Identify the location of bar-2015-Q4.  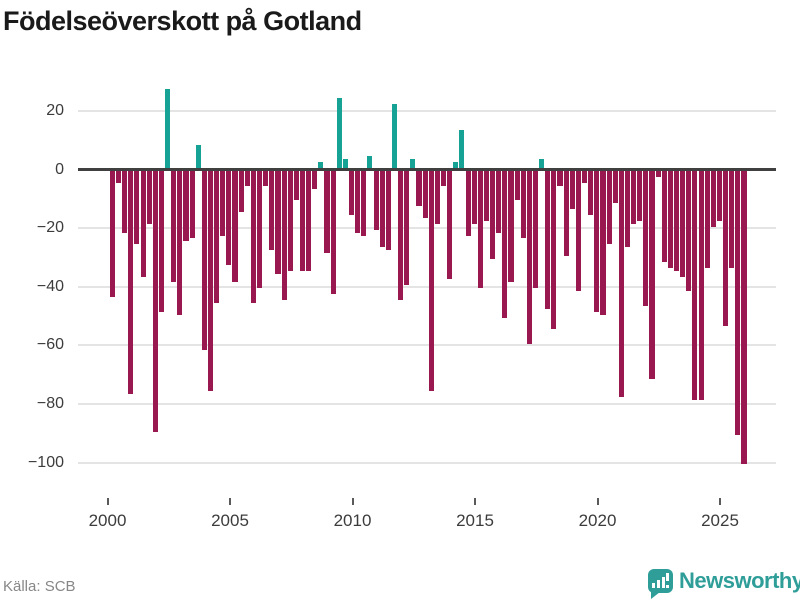
(499, 202).